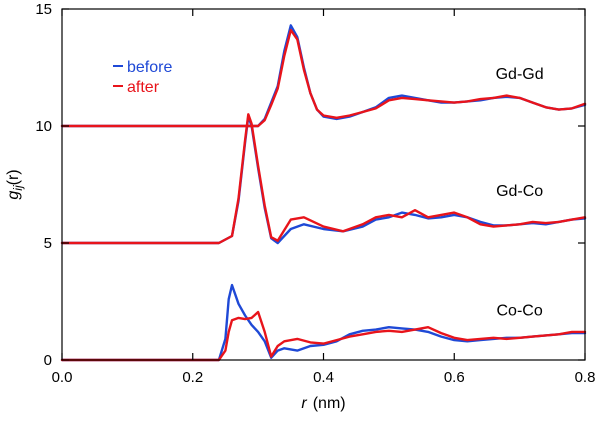 Image resolution: width=600 pixels, height=421 pixels. What do you see at coordinates (43, 126) in the screenshot?
I see `y-tick-label: 10` at bounding box center [43, 126].